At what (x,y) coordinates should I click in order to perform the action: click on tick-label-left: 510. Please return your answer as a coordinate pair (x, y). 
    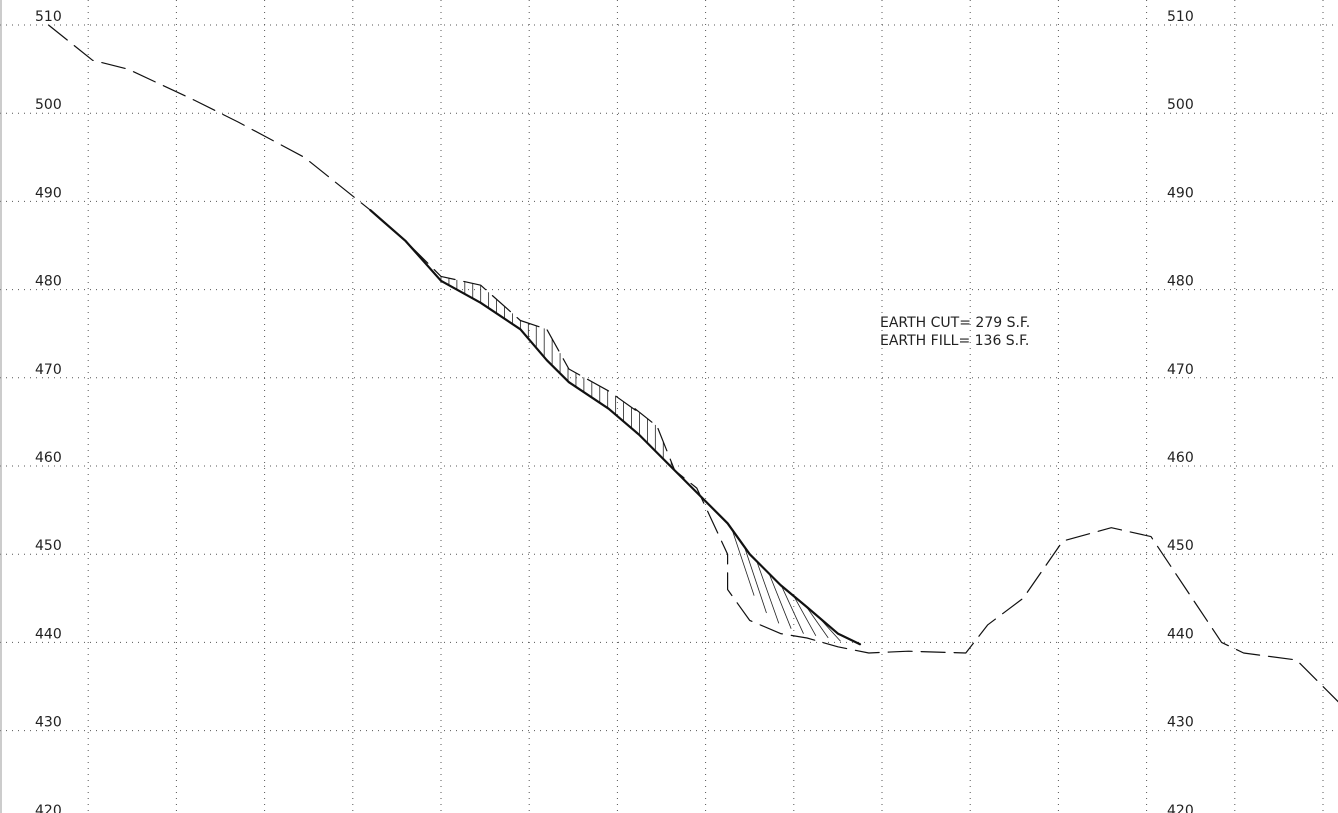
    Looking at the image, I should click on (48, 17).